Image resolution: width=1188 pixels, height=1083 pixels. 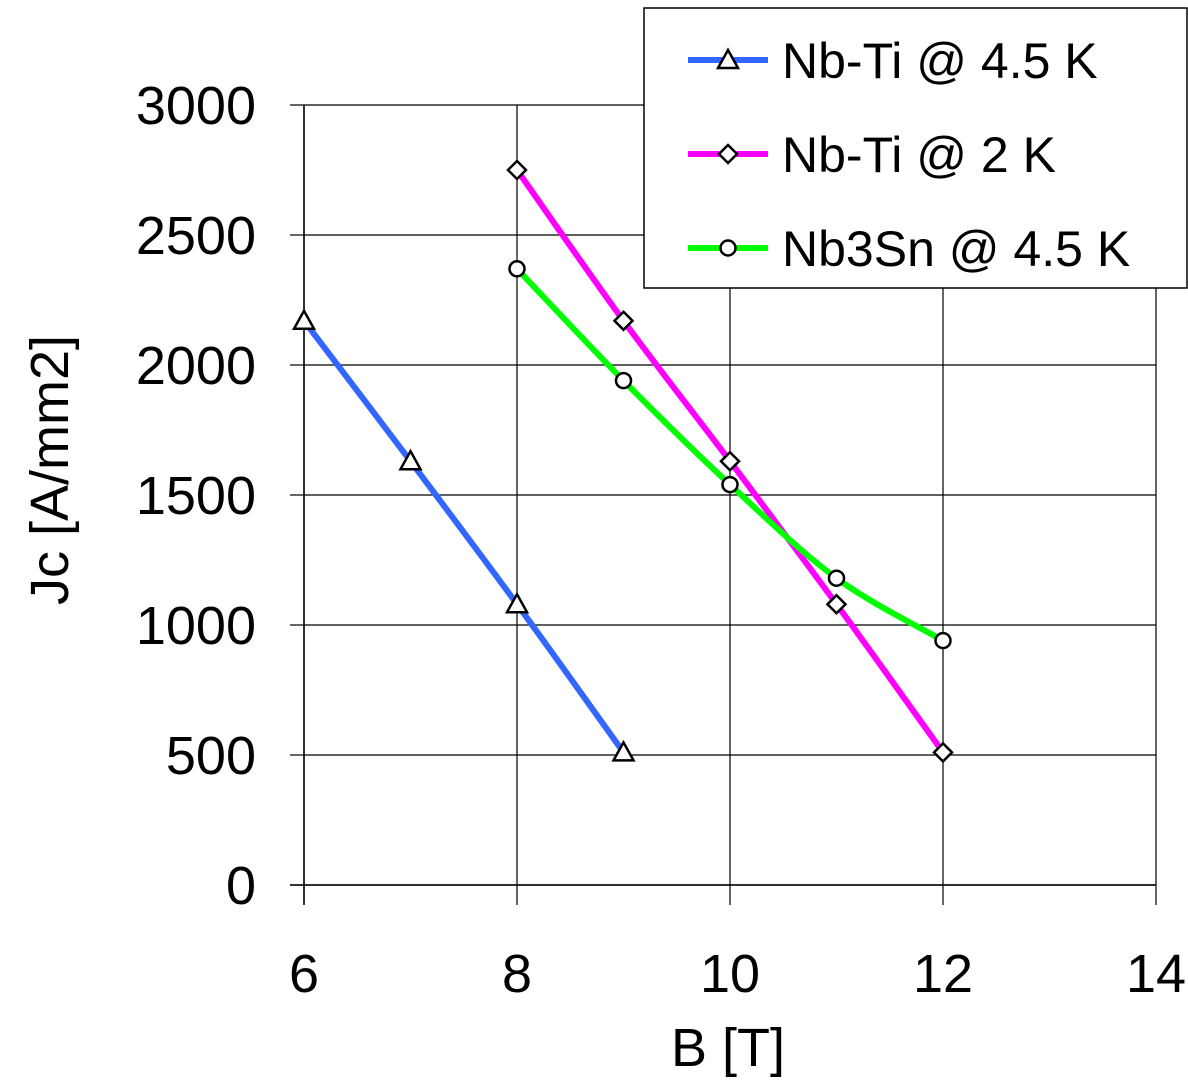 I want to click on legend-box, so click(x=915, y=148).